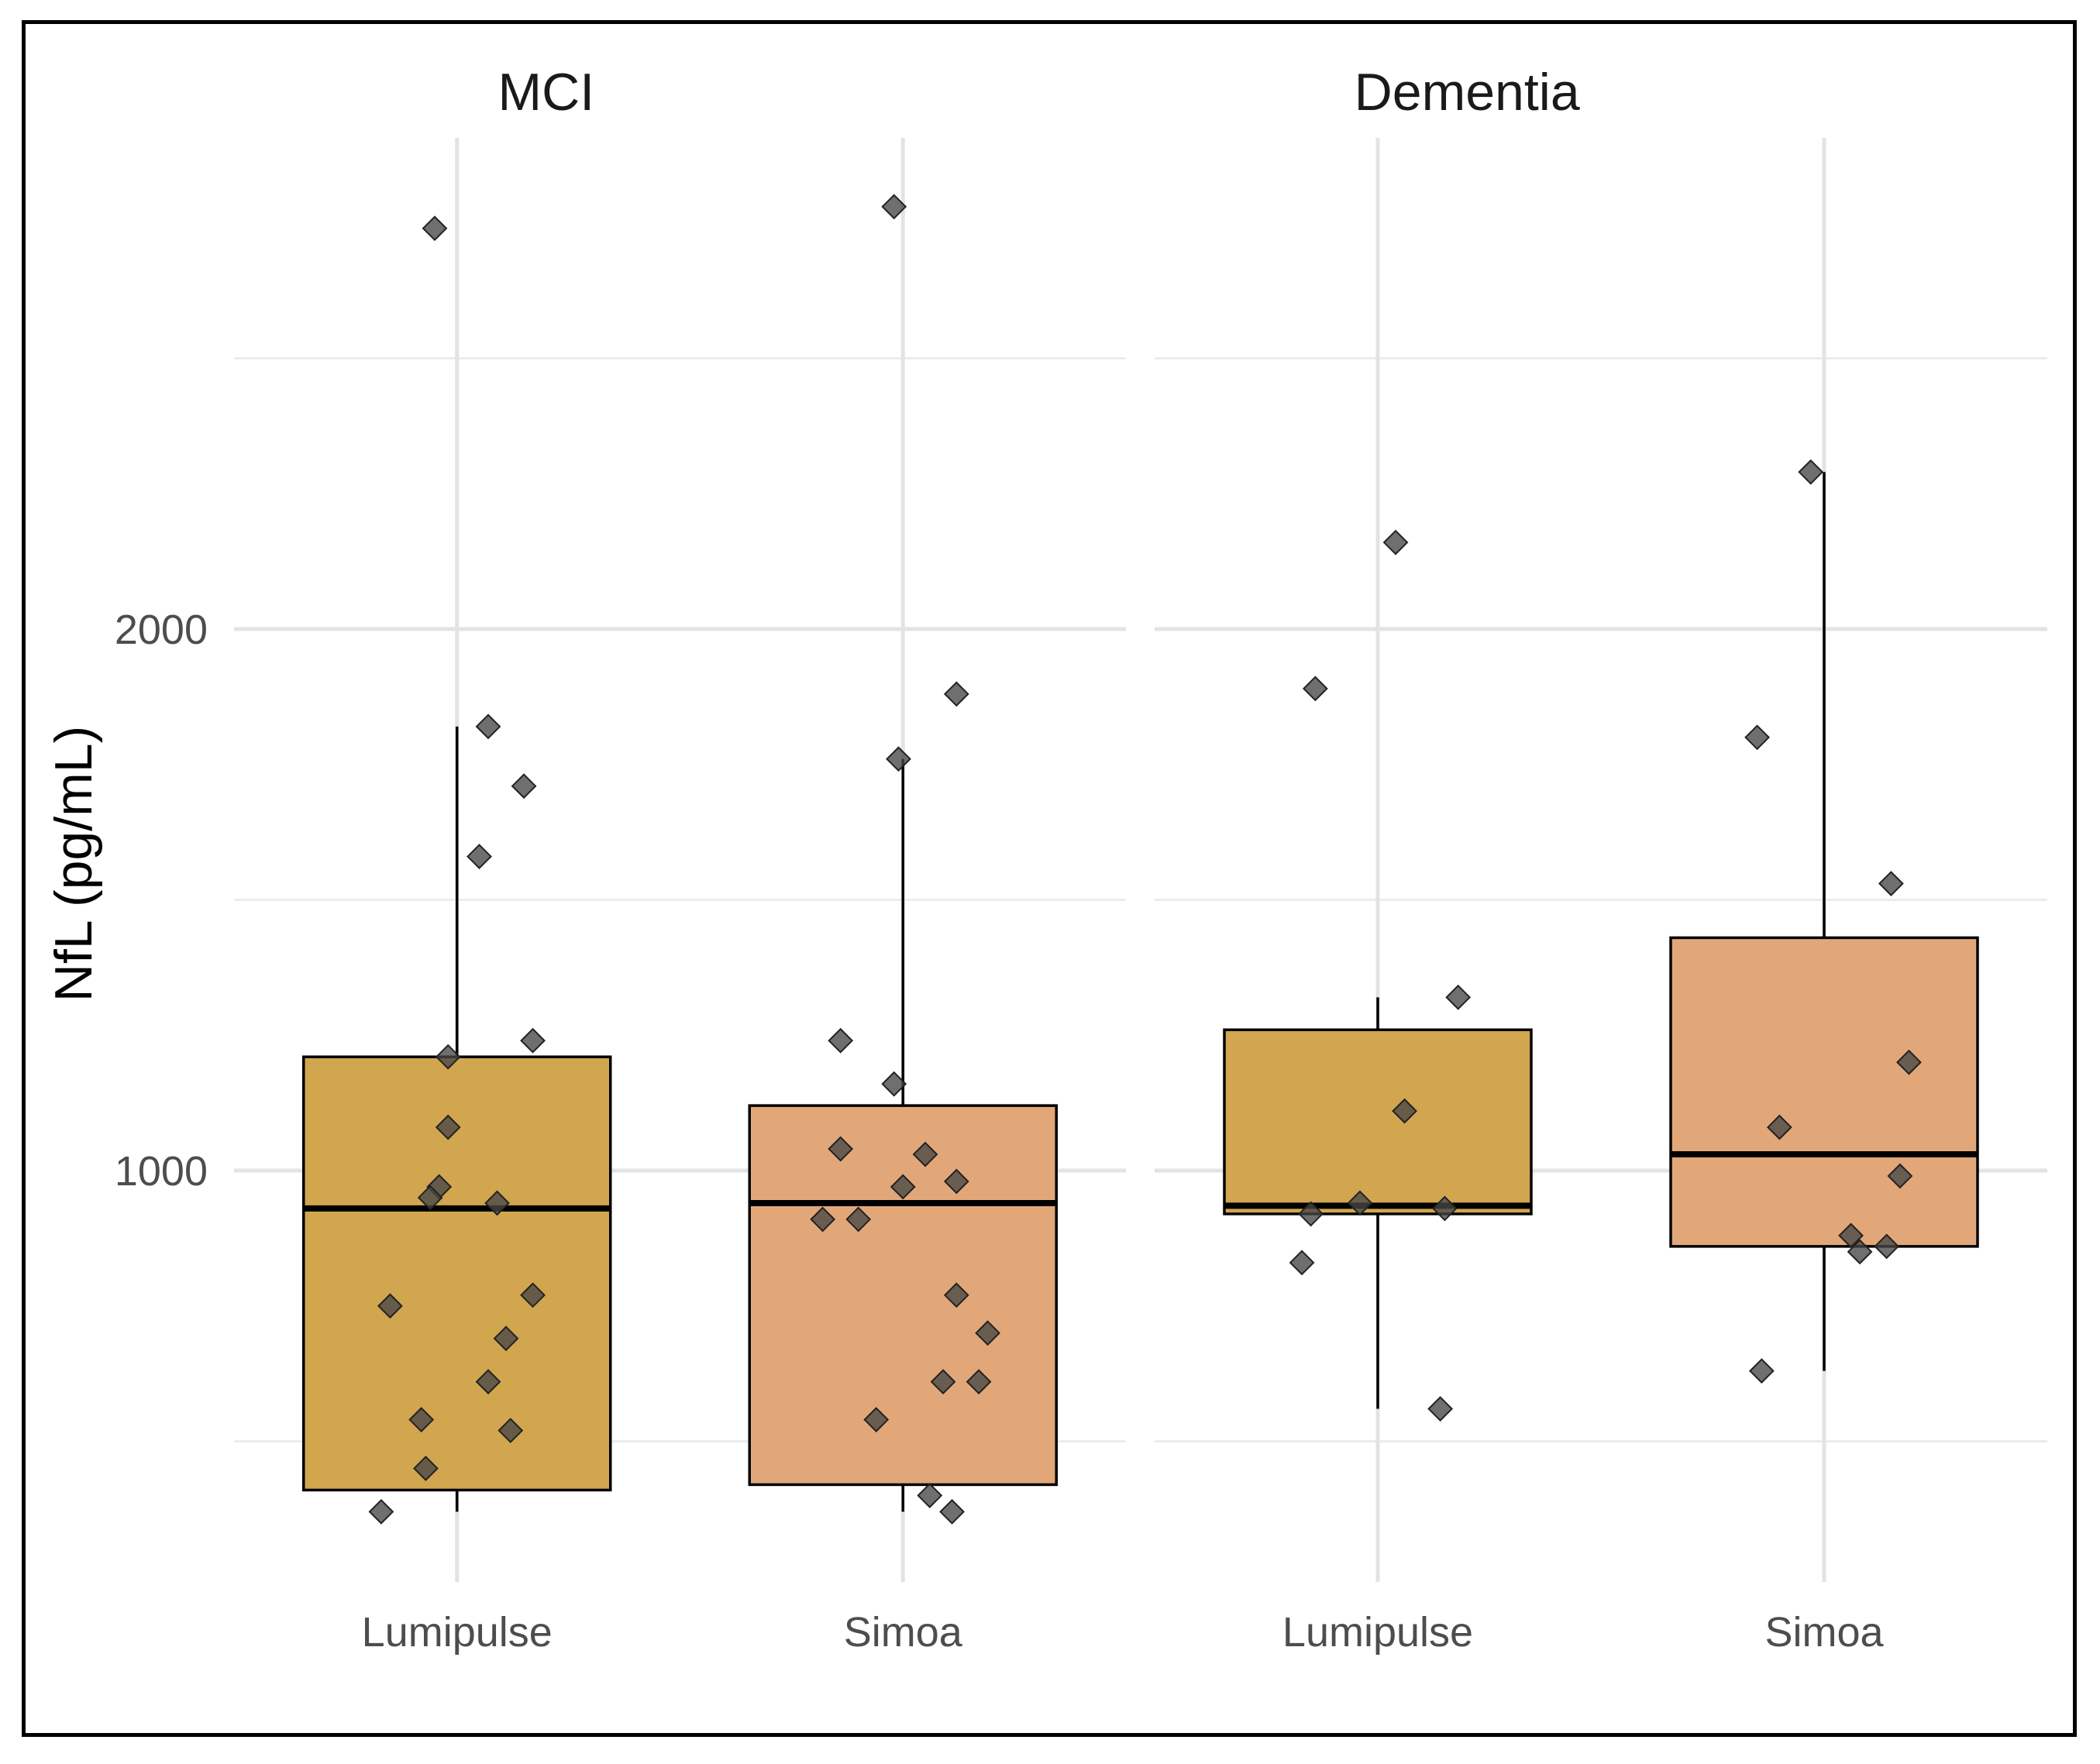  I want to click on box-mci-lumipulse, so click(457, 1273).